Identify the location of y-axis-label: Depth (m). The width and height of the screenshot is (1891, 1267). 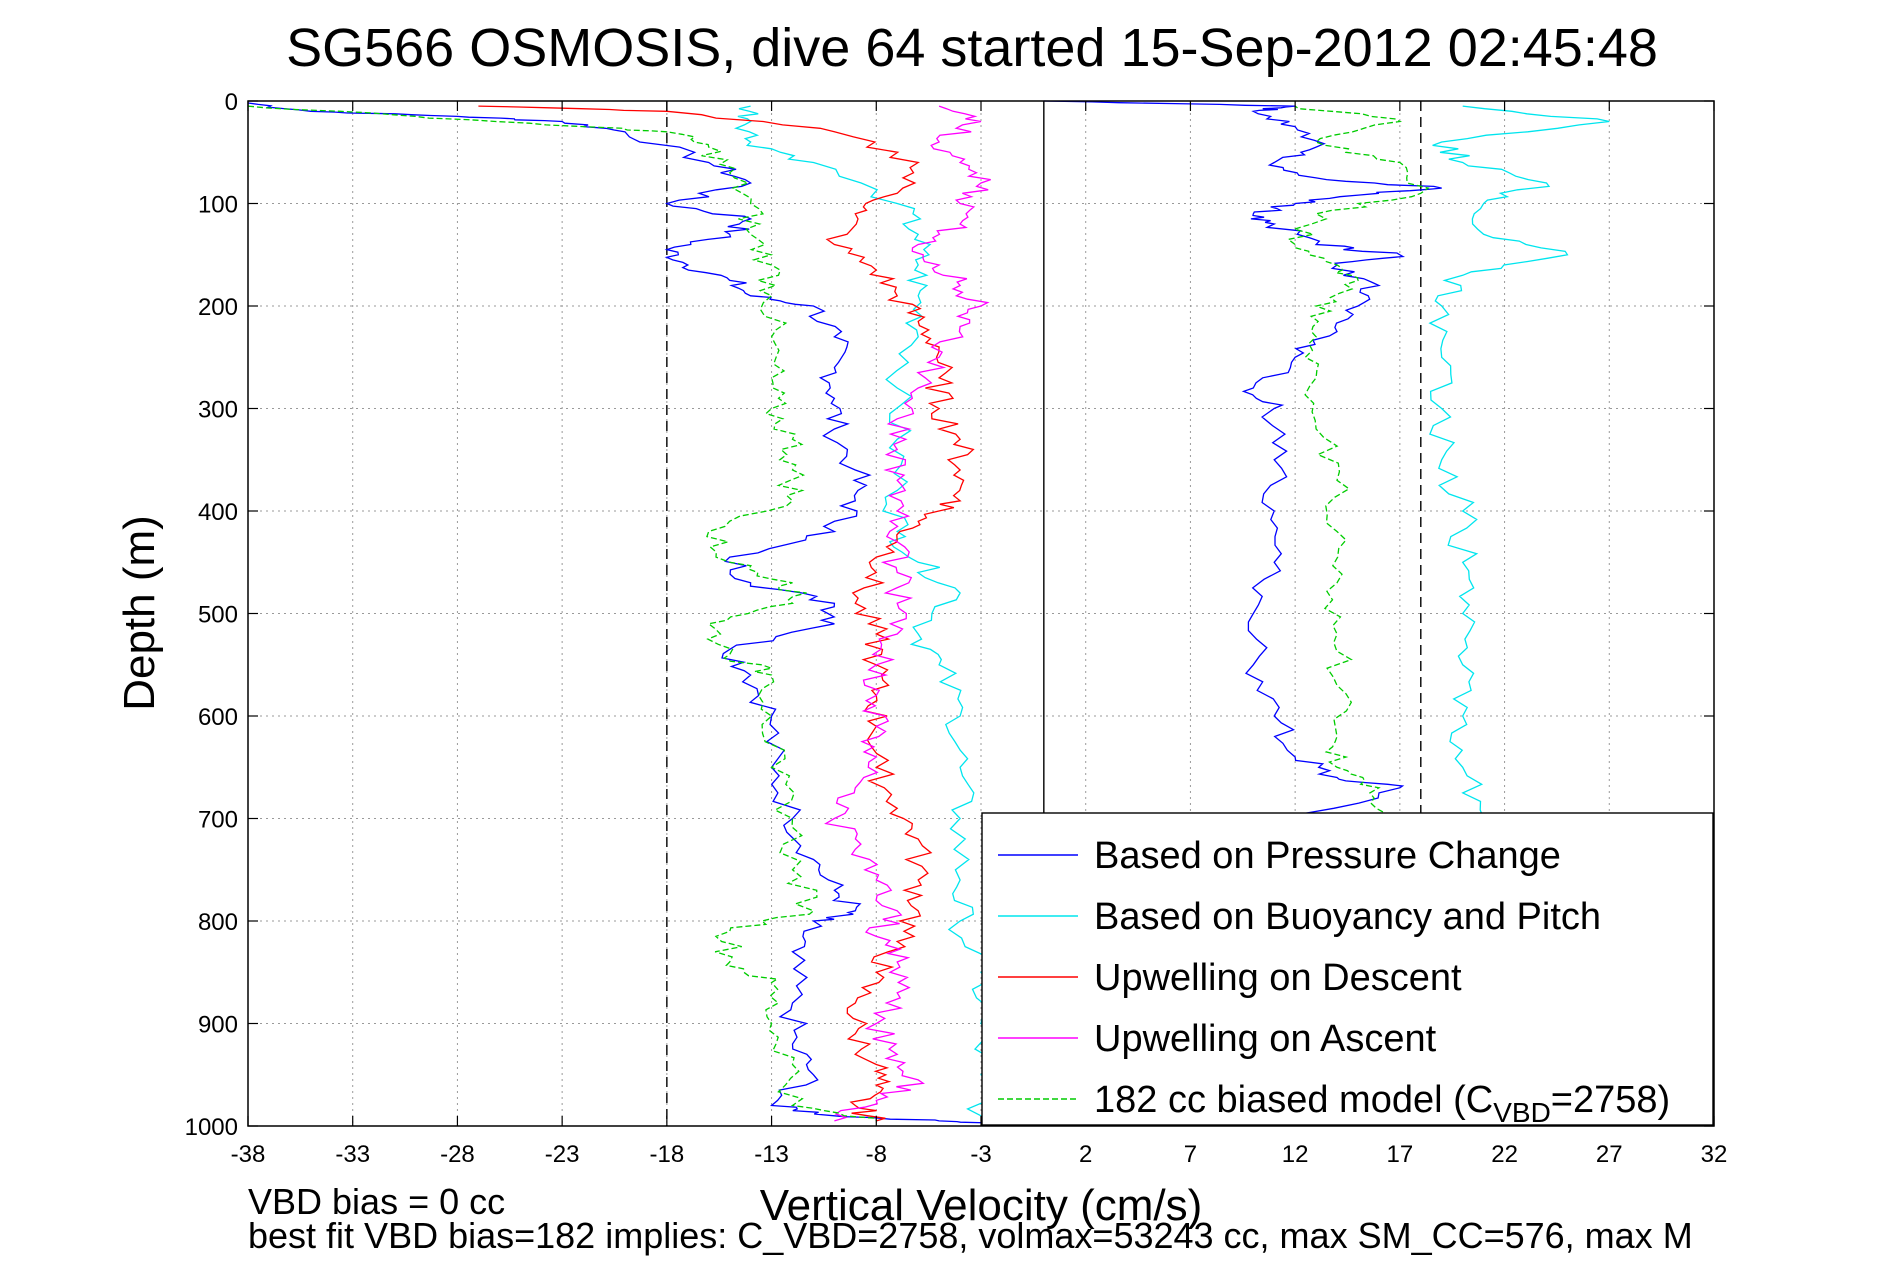
(139, 613).